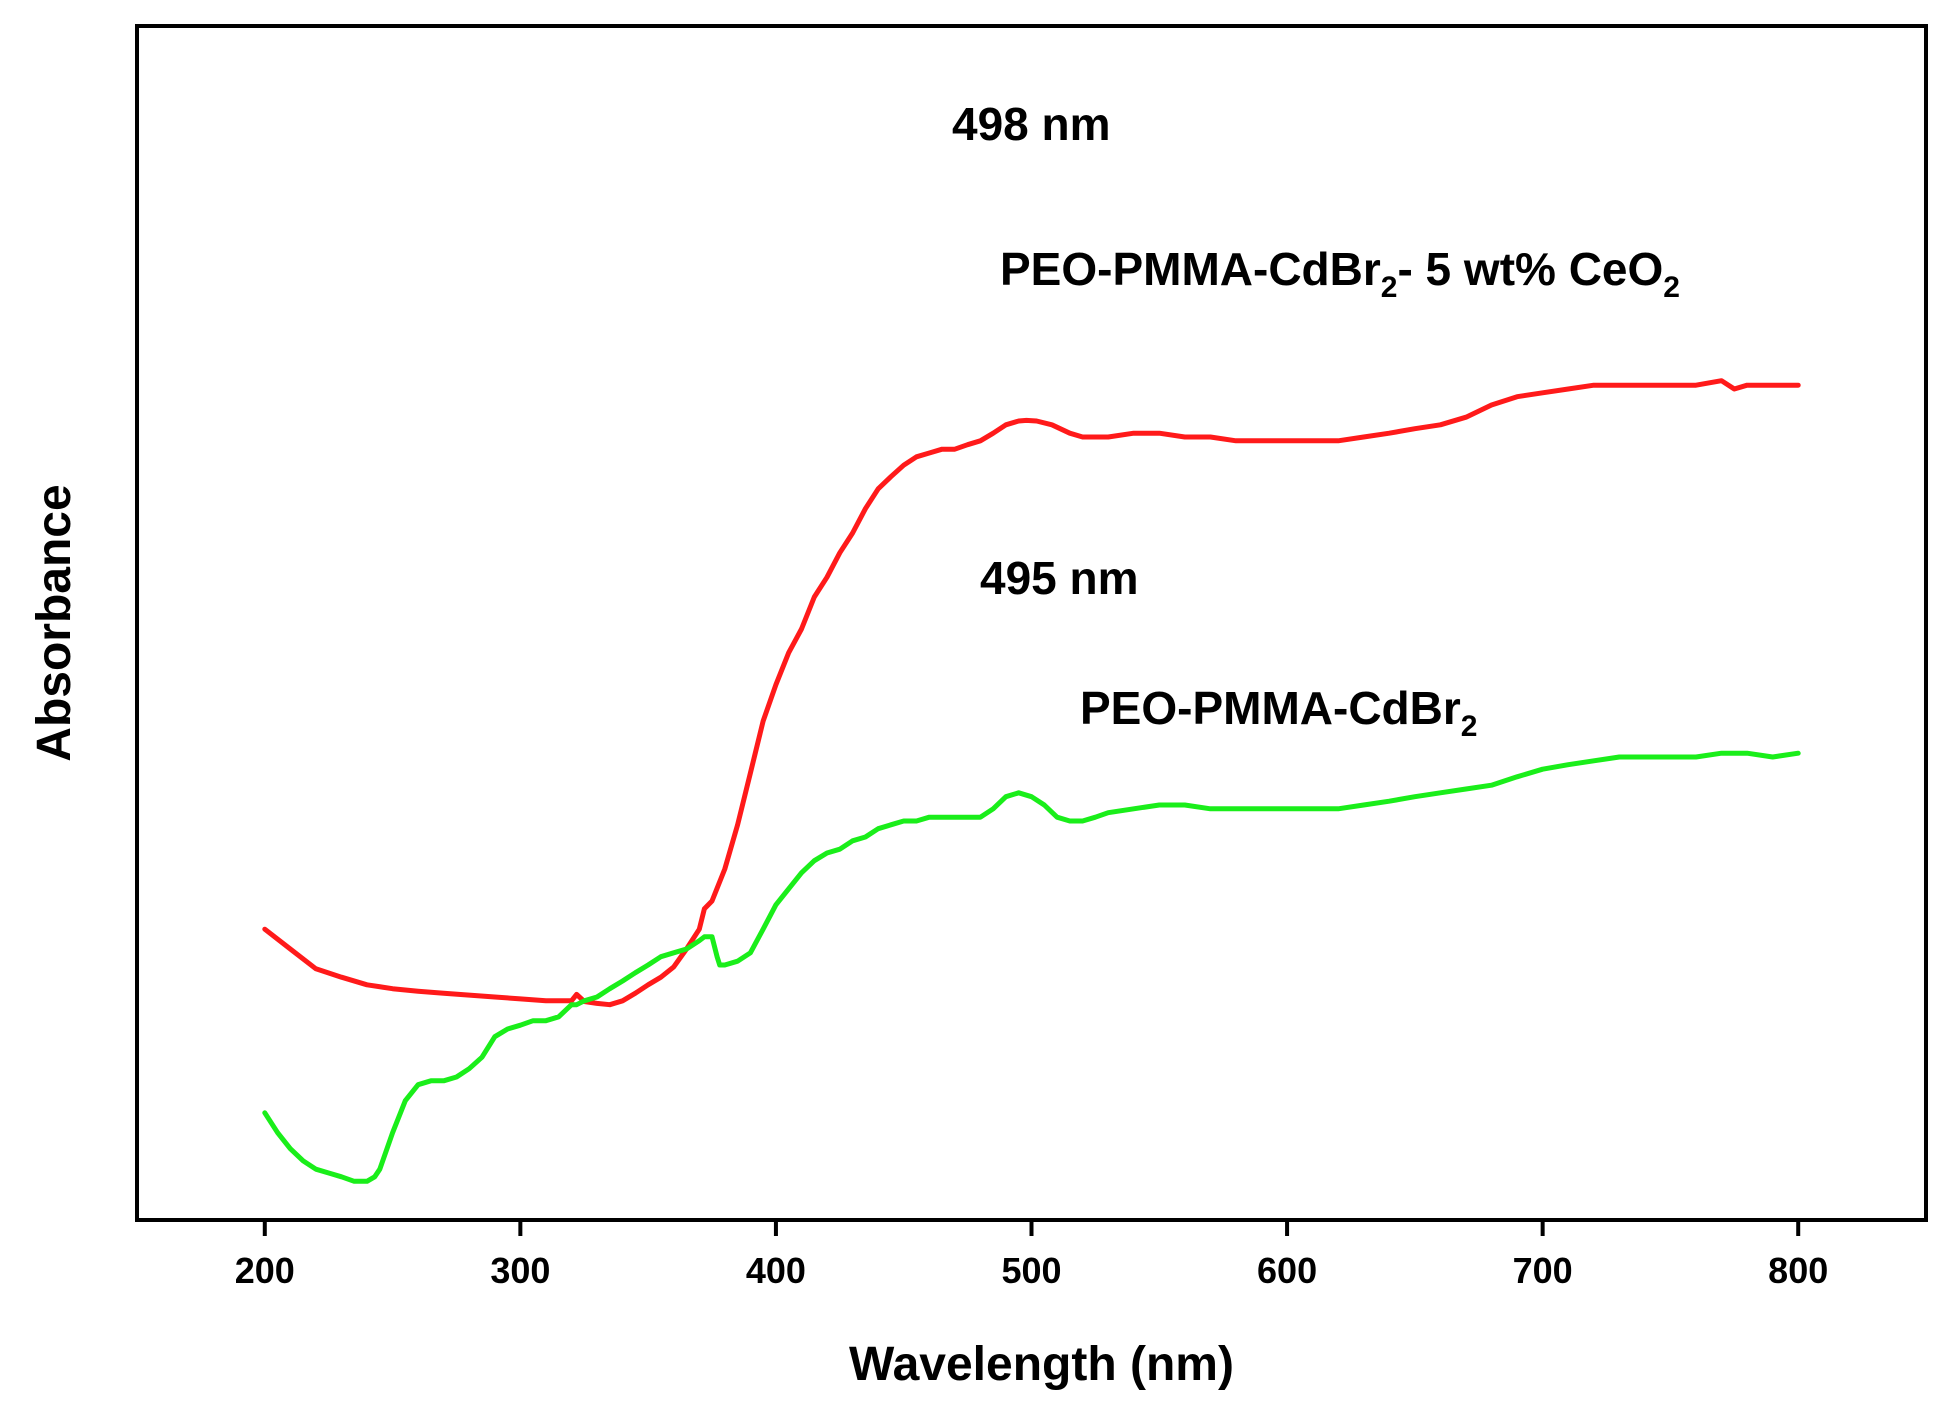 The width and height of the screenshot is (1959, 1411). What do you see at coordinates (1059, 578) in the screenshot?
I see `peak-annotation-495nm: 495 nm` at bounding box center [1059, 578].